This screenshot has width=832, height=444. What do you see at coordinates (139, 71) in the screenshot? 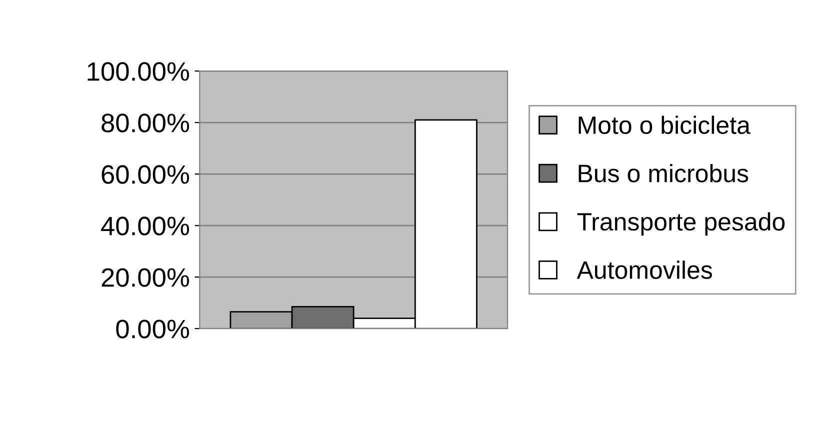
I see `y-tick-label: 100.00%` at bounding box center [139, 71].